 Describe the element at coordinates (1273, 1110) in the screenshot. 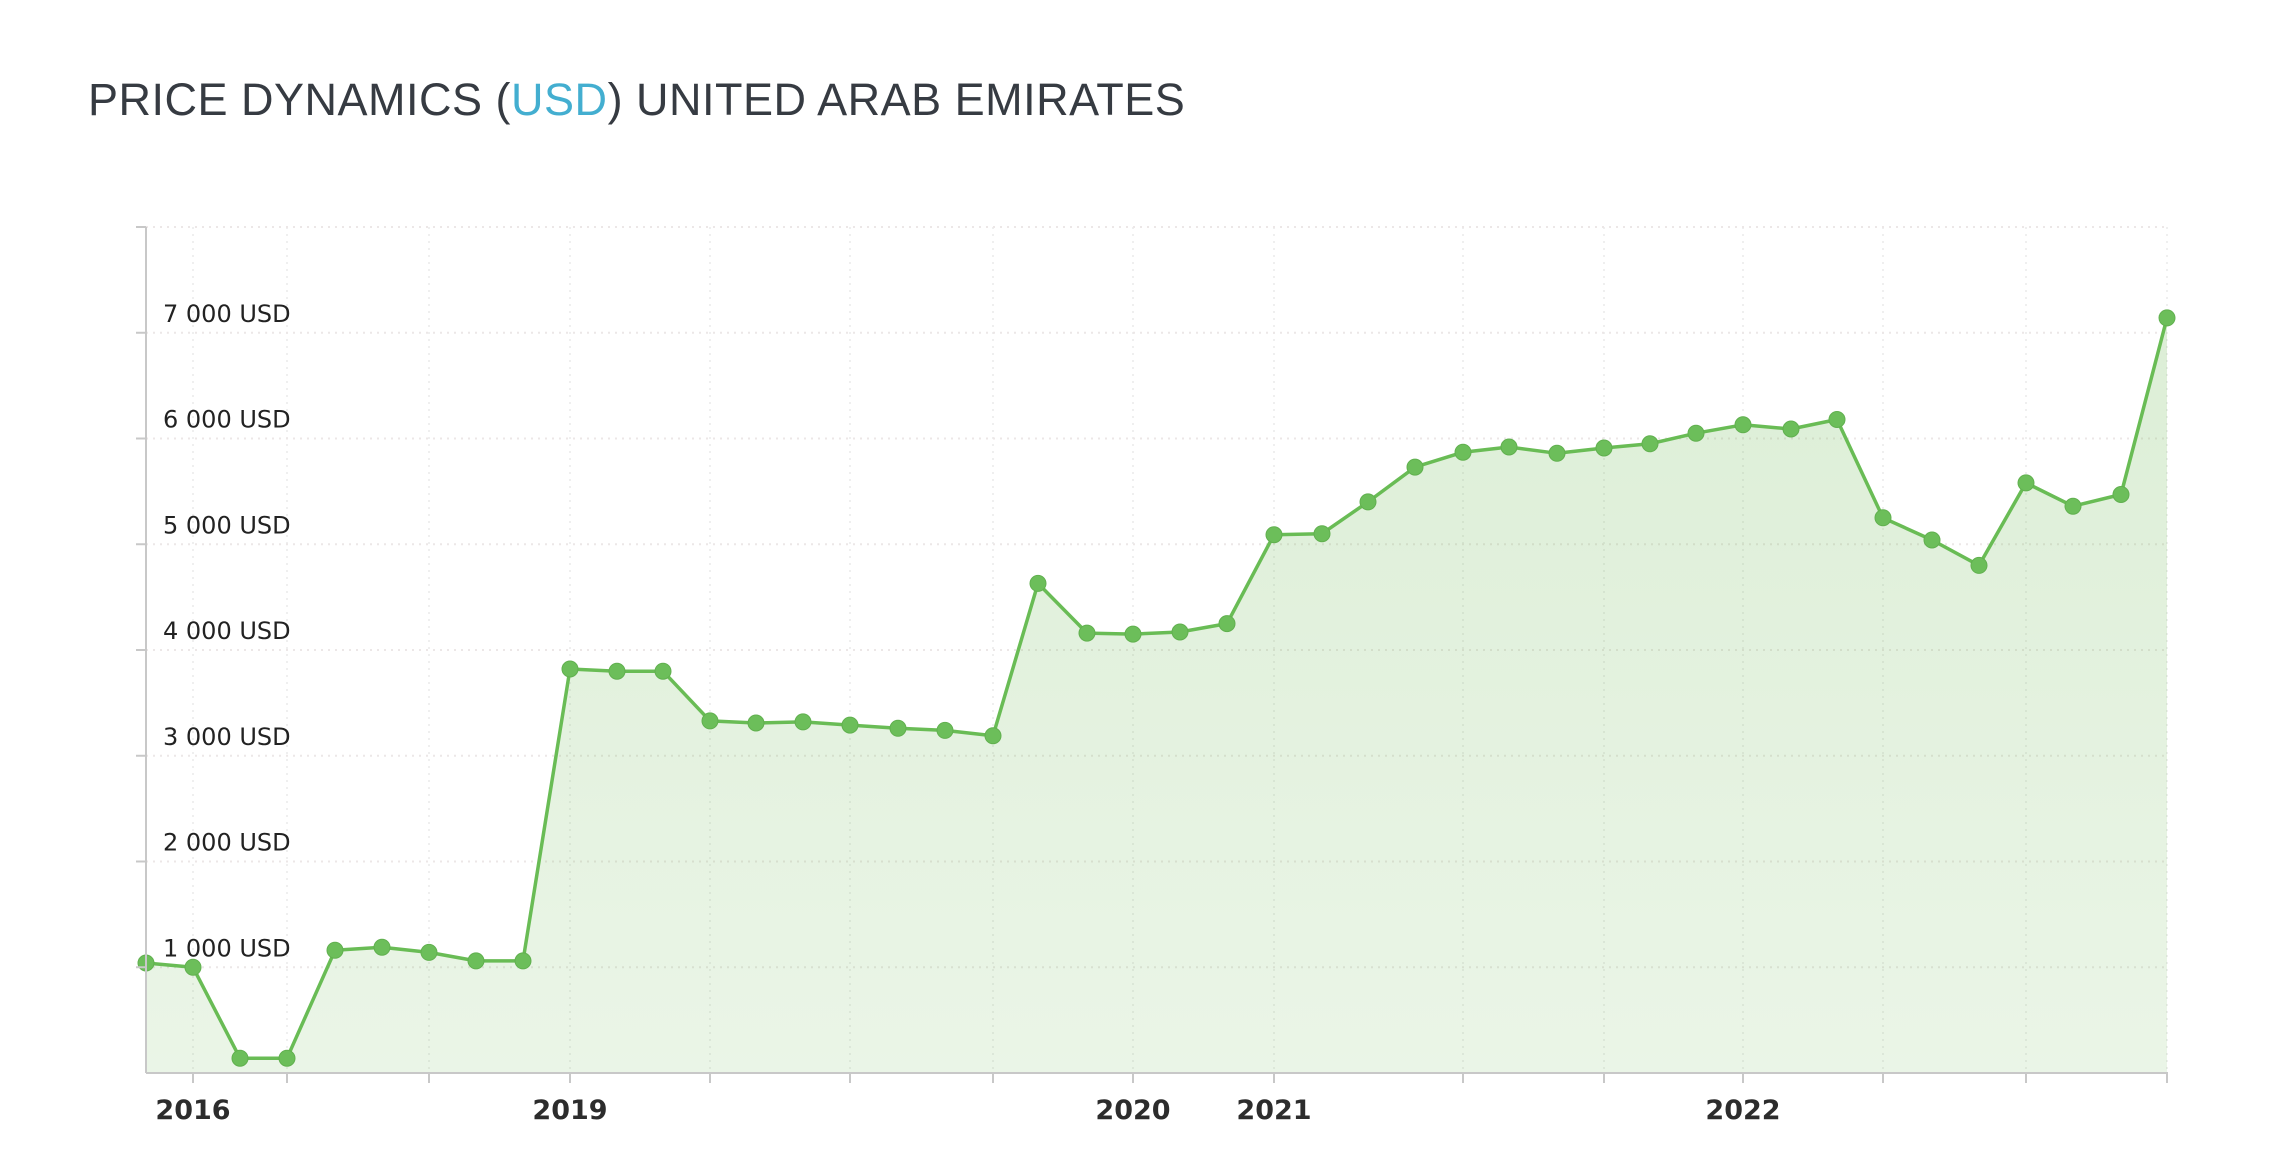

I see `x-axis-year-label: 2021` at that location.